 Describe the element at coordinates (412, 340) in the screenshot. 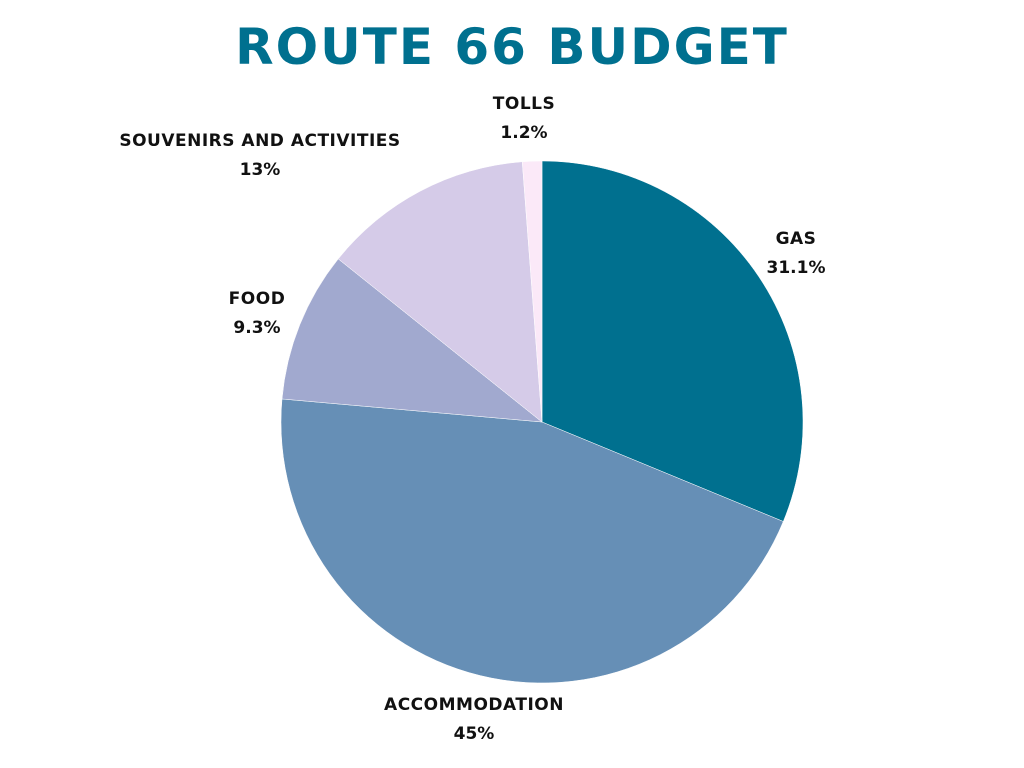

I see `pie-slice-food` at that location.